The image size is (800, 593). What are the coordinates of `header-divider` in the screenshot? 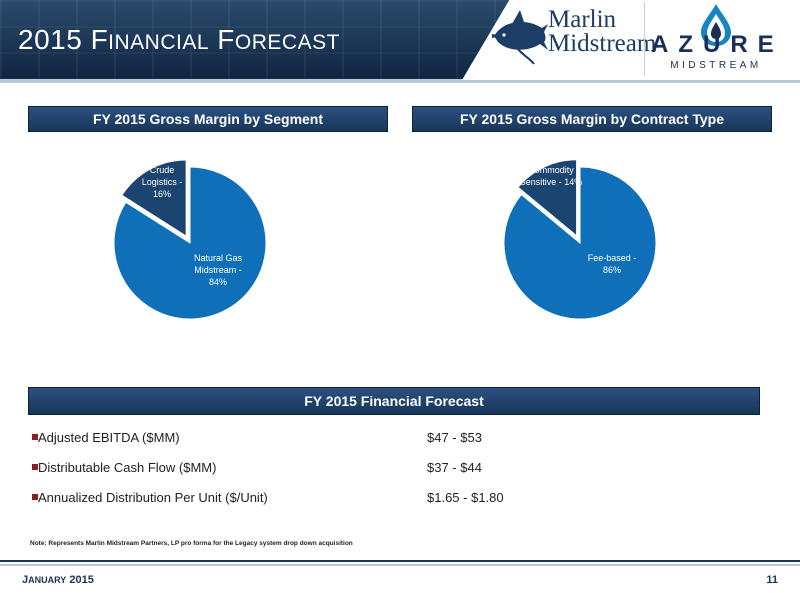 It's located at (400, 81).